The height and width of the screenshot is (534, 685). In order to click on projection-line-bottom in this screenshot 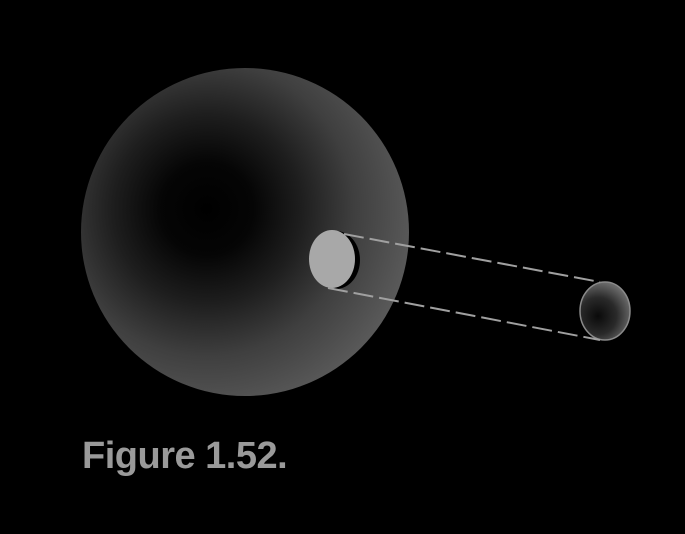, I will do `click(464, 314)`.